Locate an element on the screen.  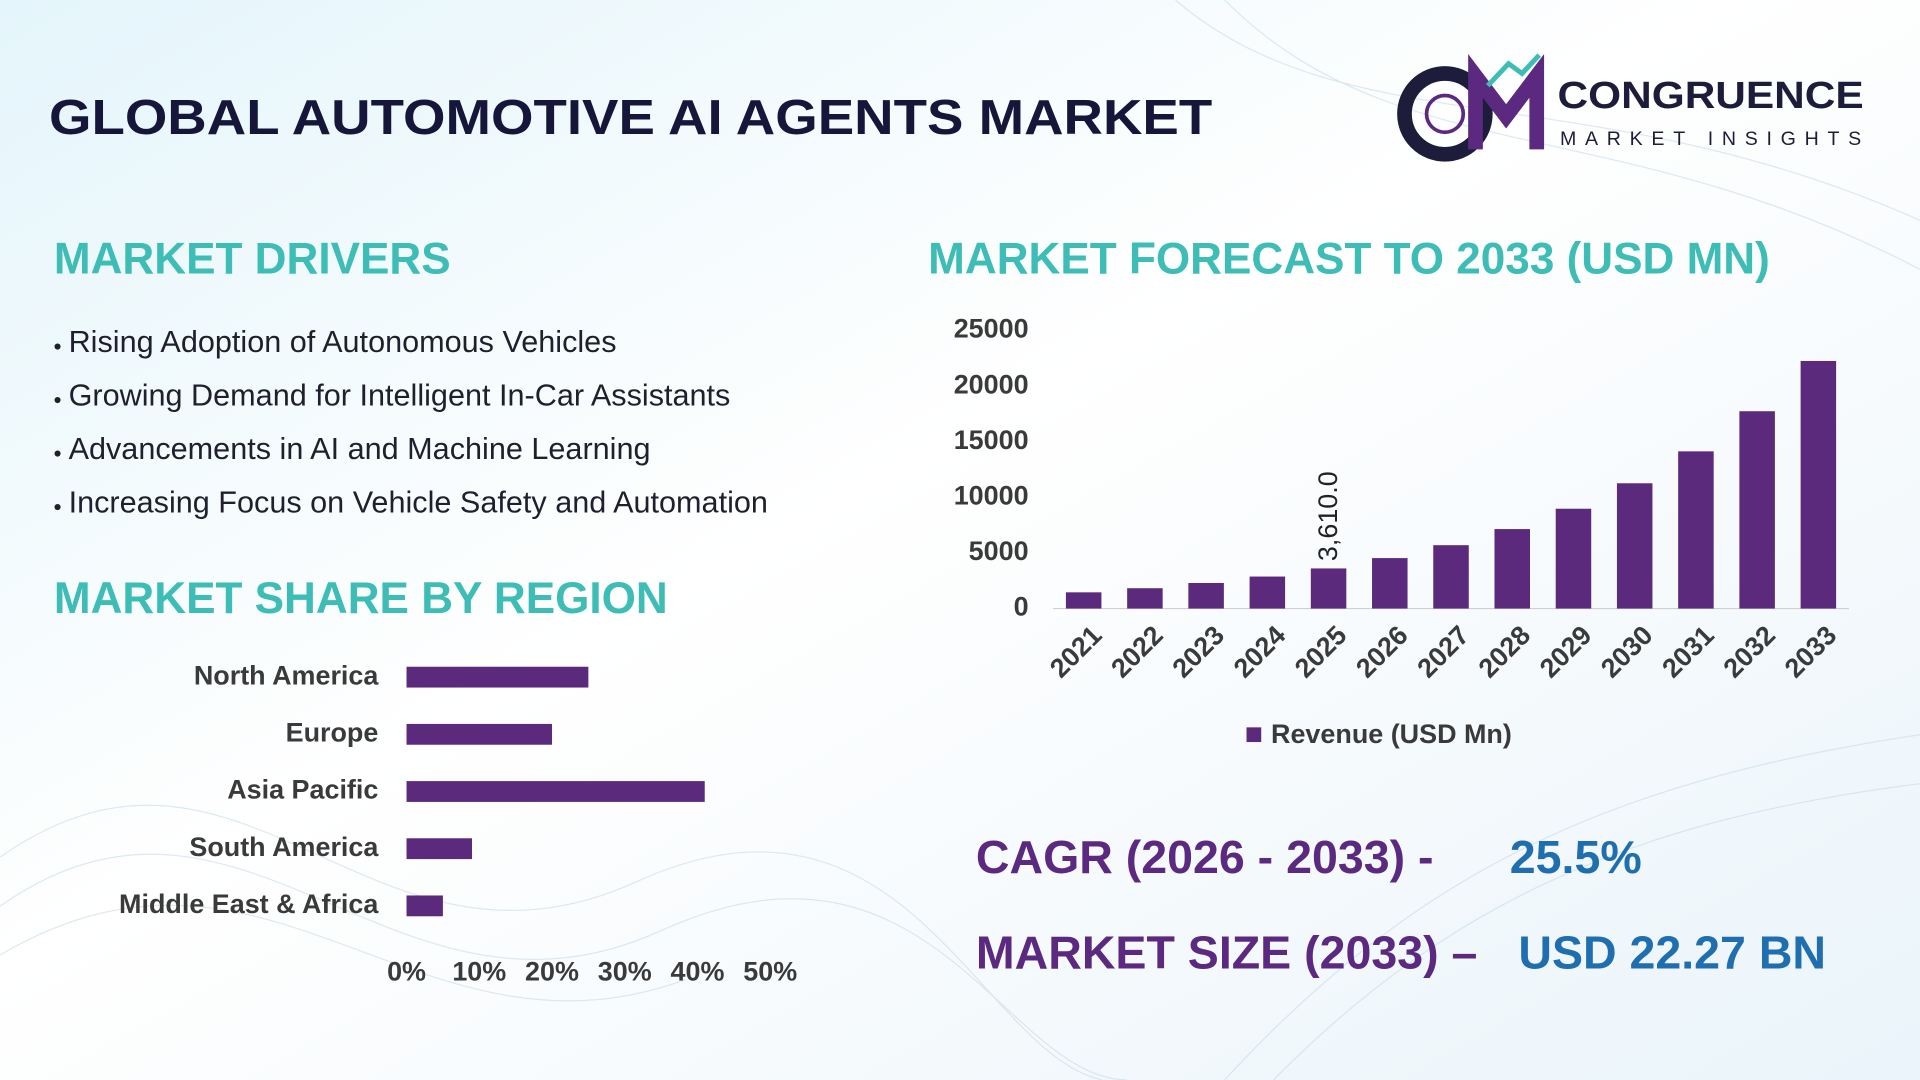
x-tick-label: 40% is located at coordinates (698, 972).